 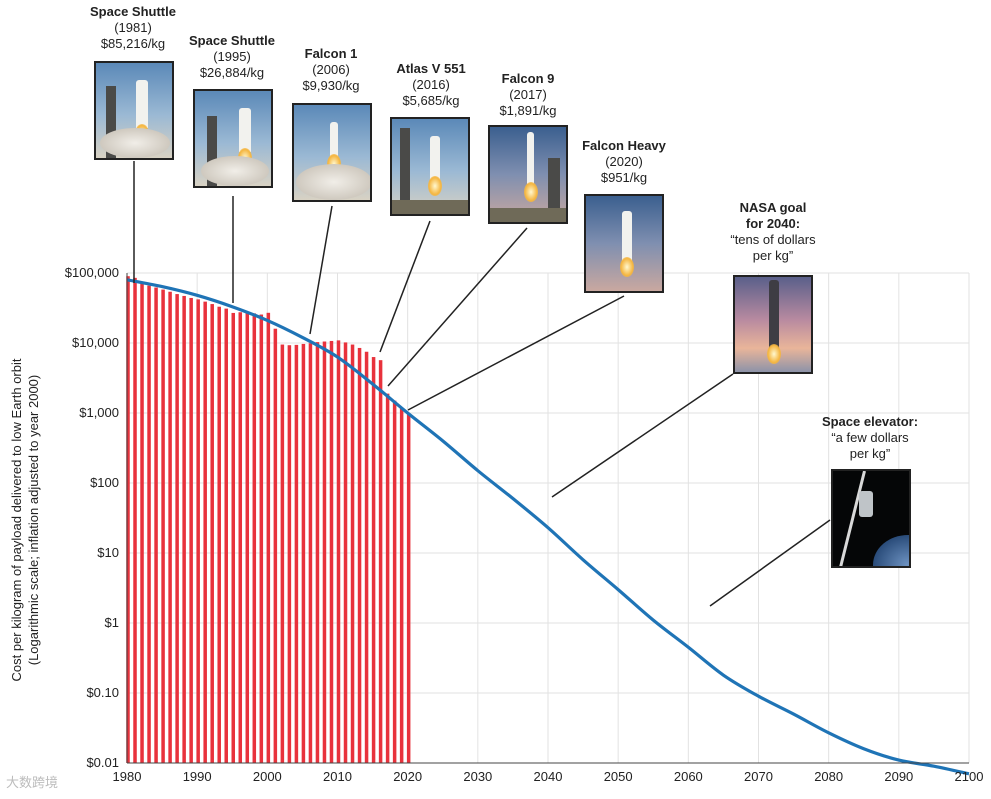 I want to click on x-tick-label: 2030, so click(x=477, y=776).